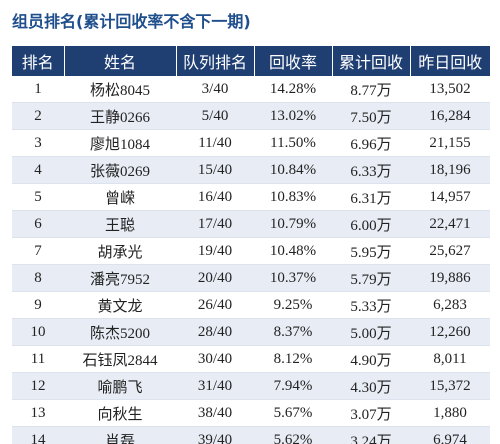 This screenshot has width=500, height=444. I want to click on table-cell: 11/40, so click(215, 142).